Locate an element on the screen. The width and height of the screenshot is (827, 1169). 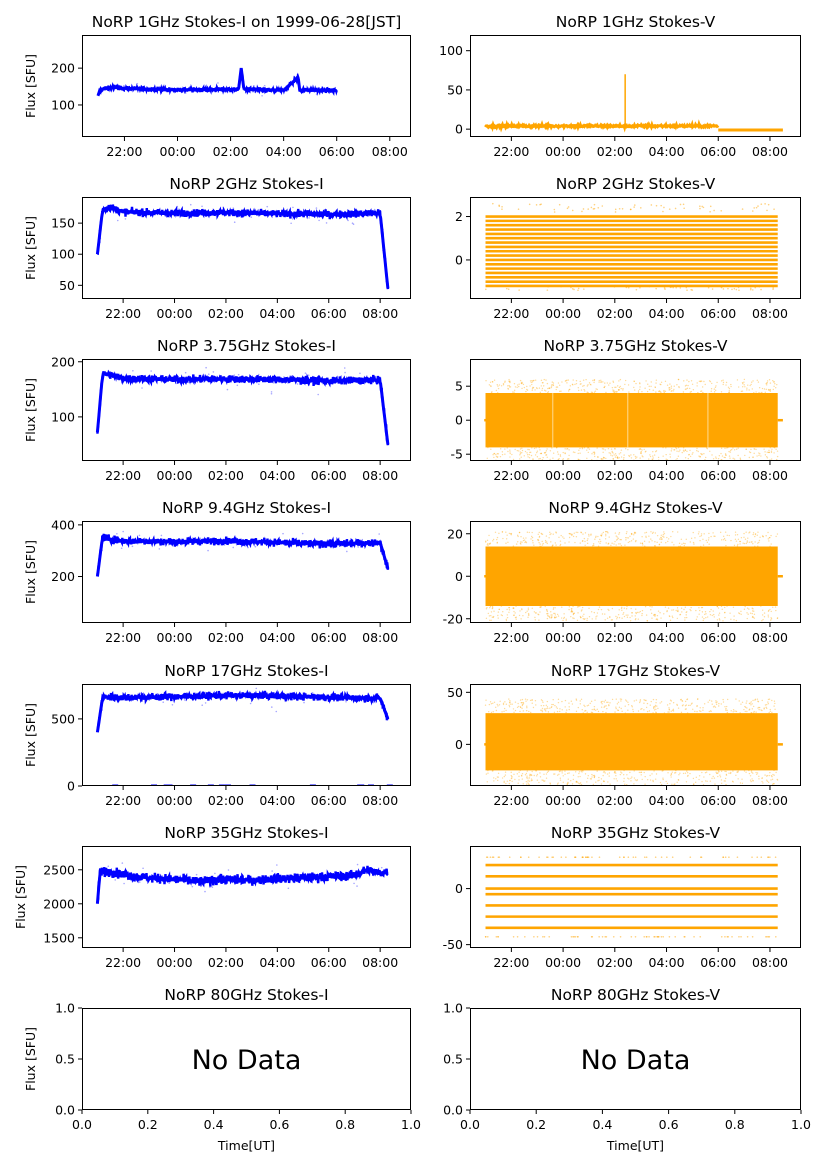
x-tick-label: 08:00 is located at coordinates (770, 637).